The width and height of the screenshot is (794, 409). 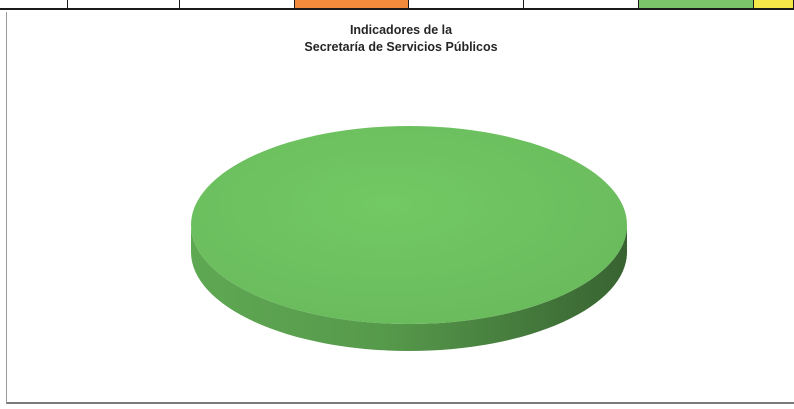 I want to click on table-top-row, so click(x=397, y=5).